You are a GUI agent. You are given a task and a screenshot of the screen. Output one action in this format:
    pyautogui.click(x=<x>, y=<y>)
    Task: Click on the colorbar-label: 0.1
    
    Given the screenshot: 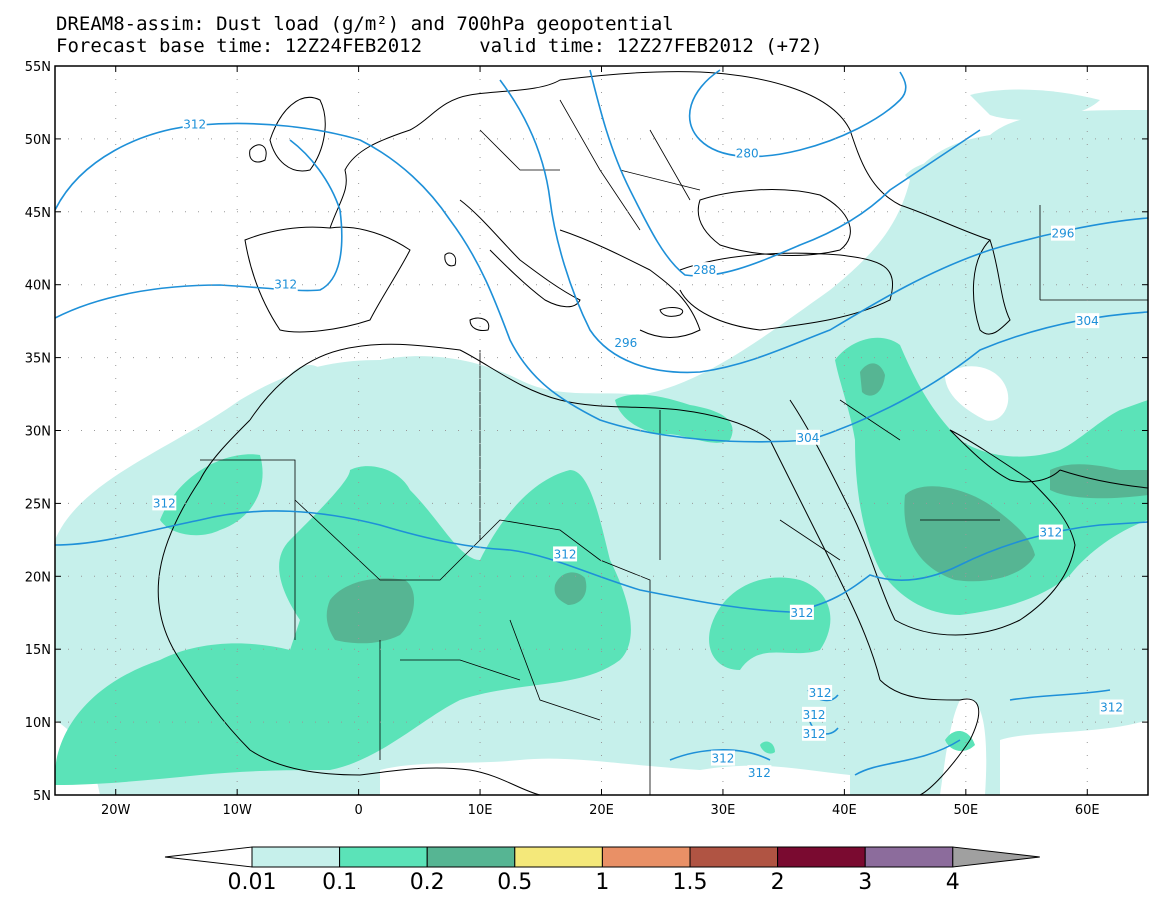 What is the action you would take?
    pyautogui.click(x=339, y=882)
    